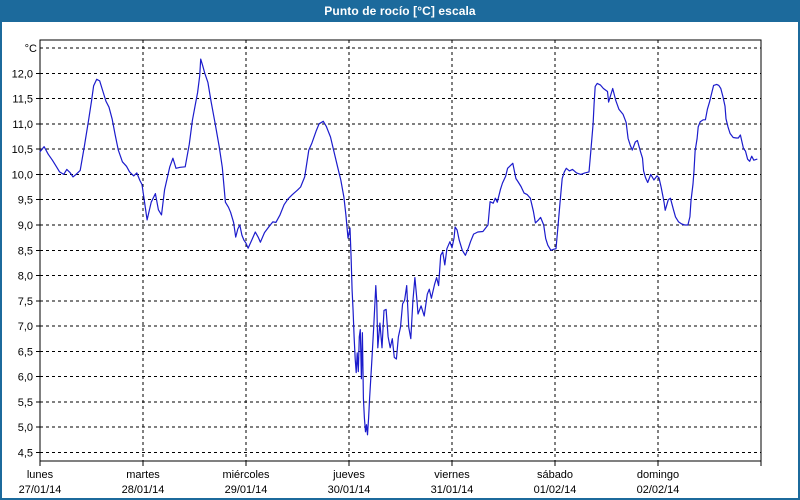 This screenshot has width=800, height=500. I want to click on svg-text: 9,0, so click(25, 226).